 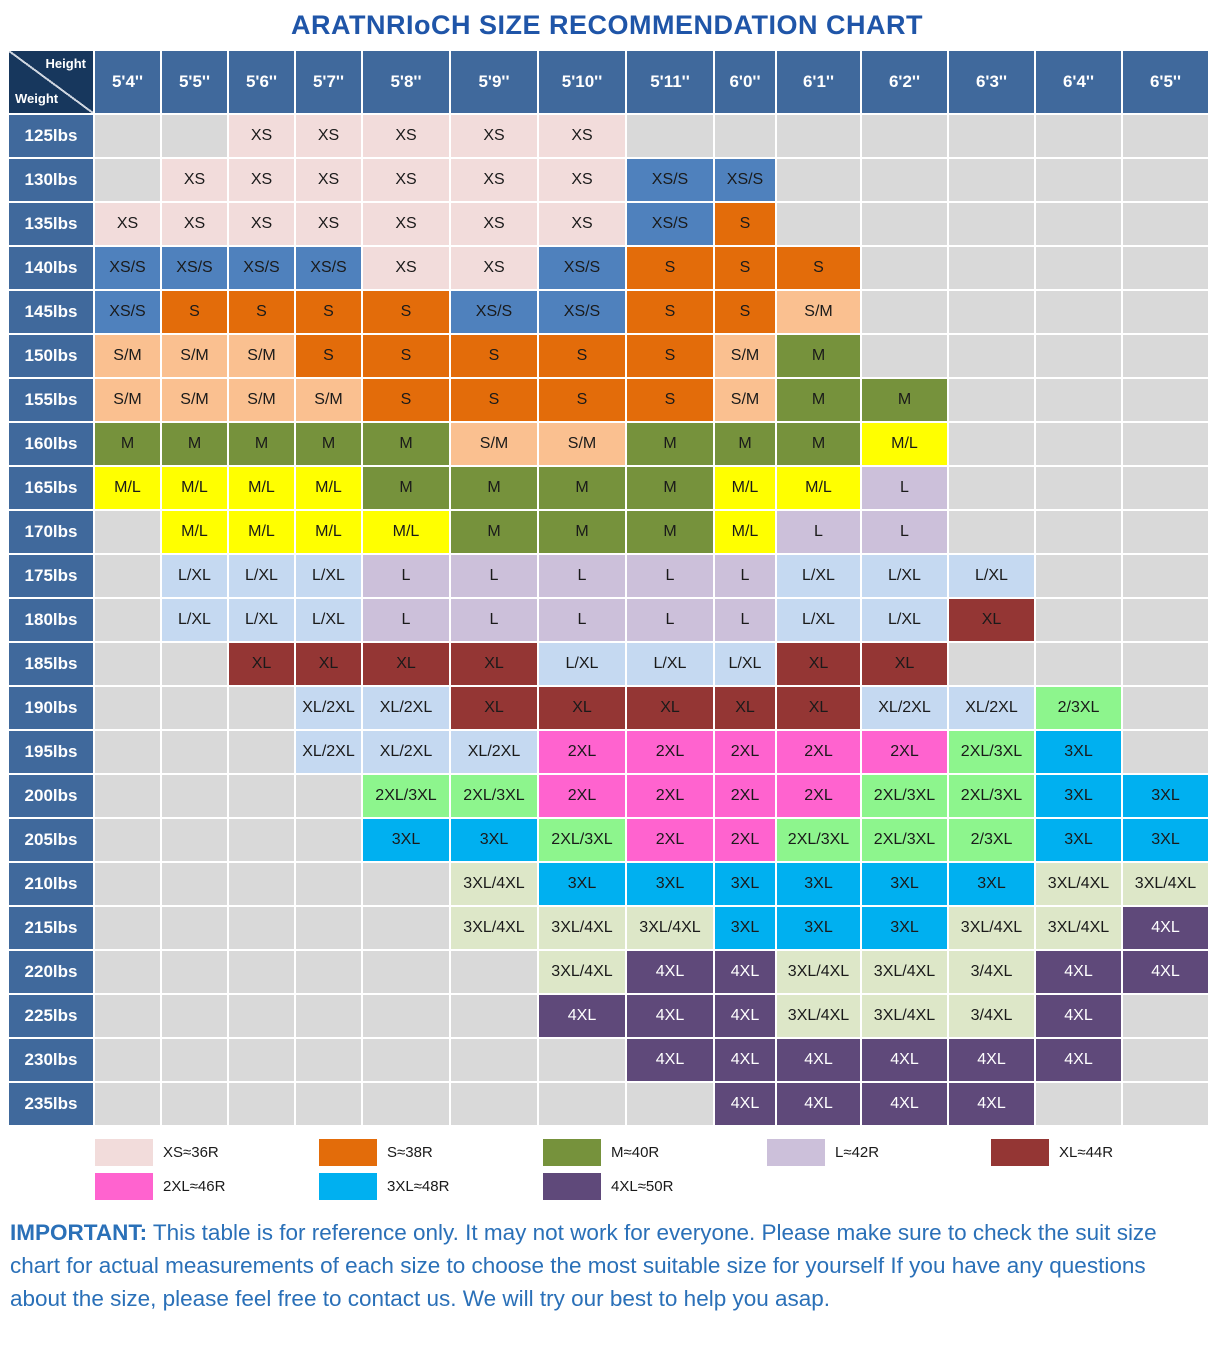 I want to click on weight-label: 150lbs, so click(x=51, y=356).